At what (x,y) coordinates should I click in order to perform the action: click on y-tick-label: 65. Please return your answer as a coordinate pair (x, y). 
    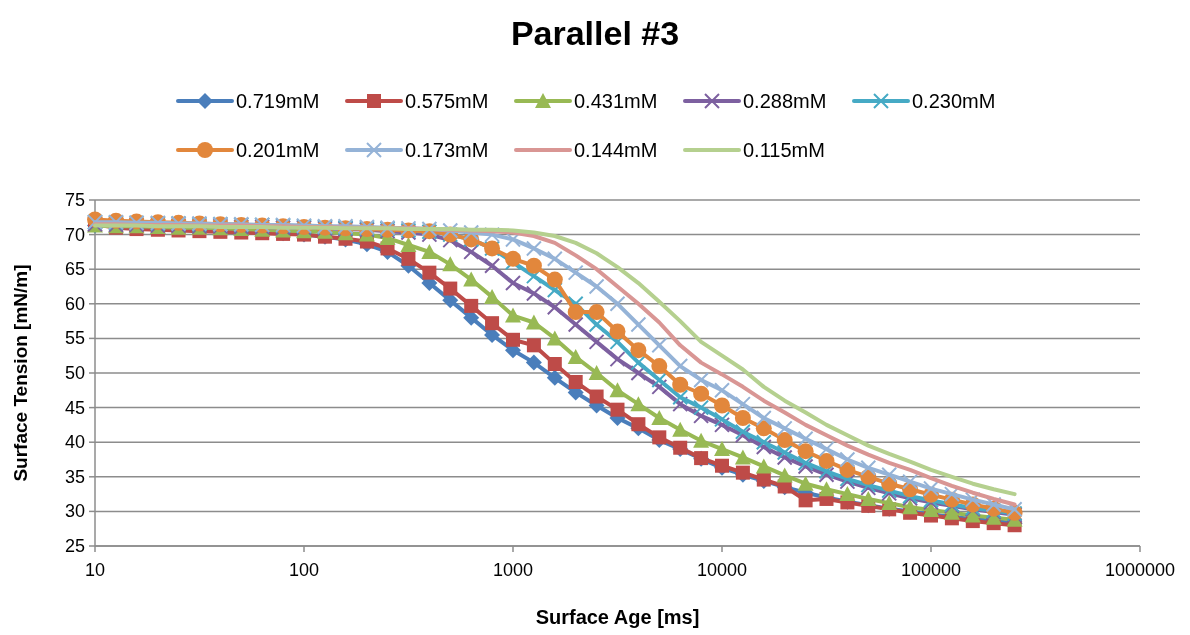
    Looking at the image, I should click on (74, 269).